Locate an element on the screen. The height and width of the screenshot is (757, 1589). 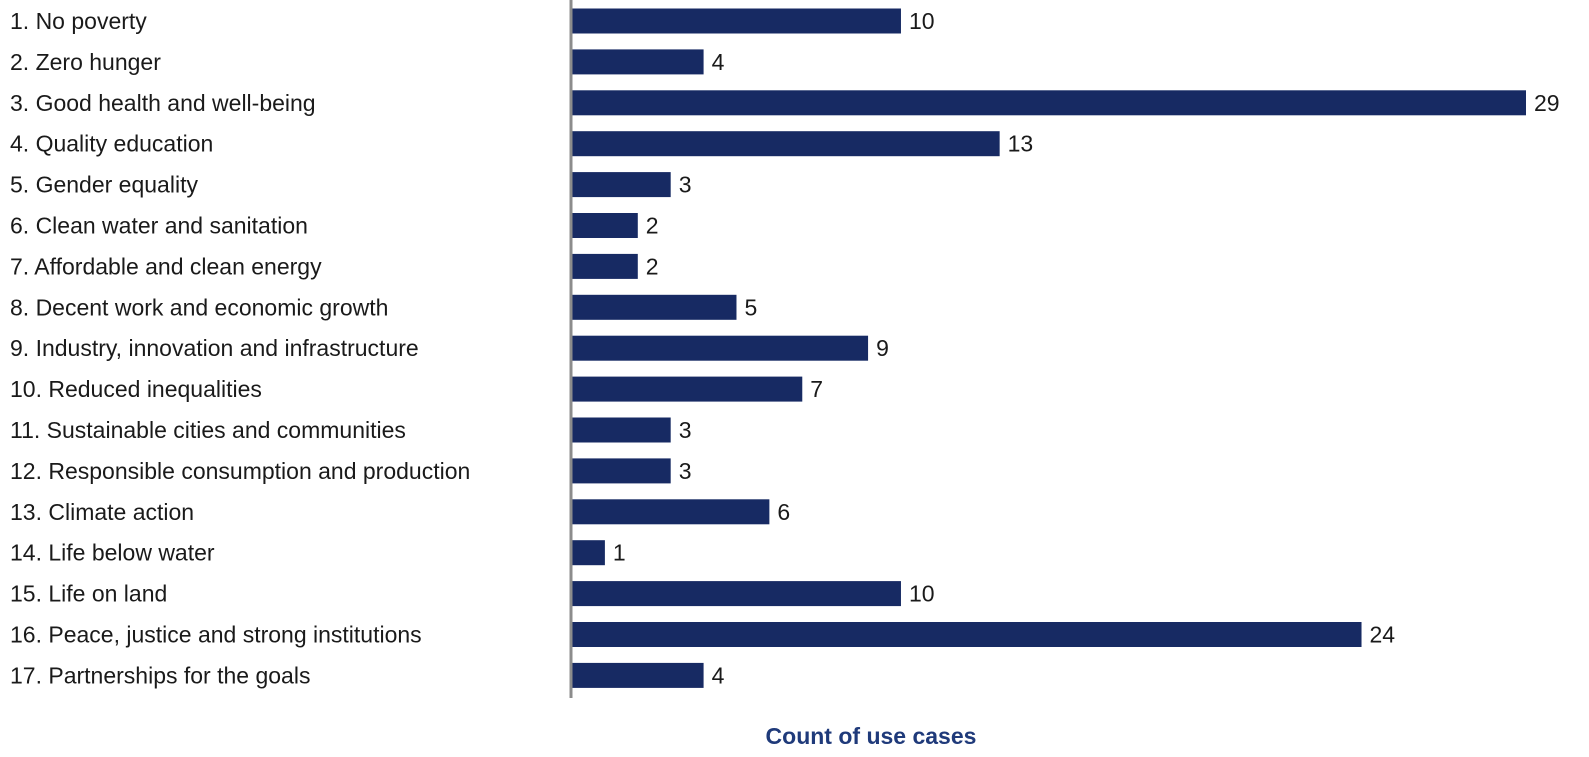
category-label: 11. Sustainable cities and communities is located at coordinates (208, 430).